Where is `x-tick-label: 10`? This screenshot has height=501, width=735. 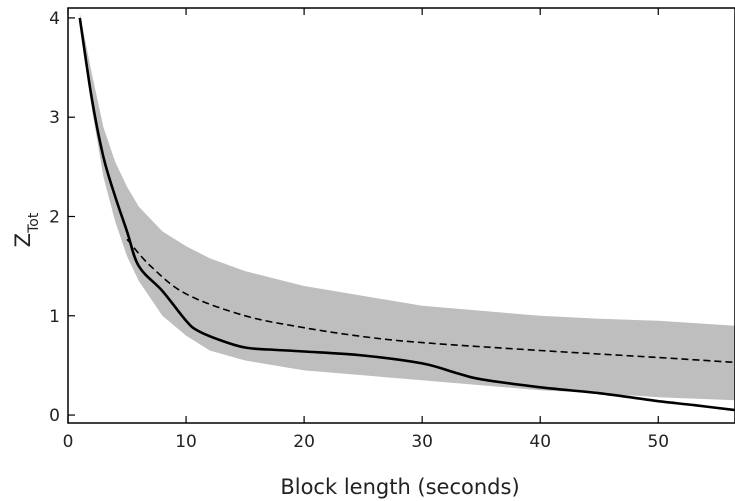
x-tick-label: 10 is located at coordinates (186, 442).